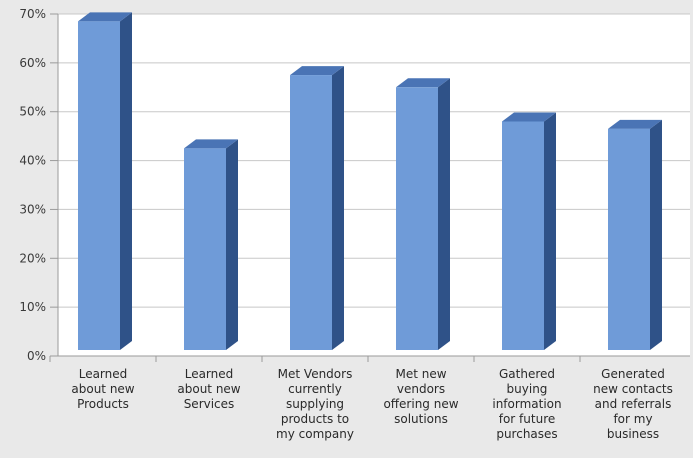 The image size is (693, 458). What do you see at coordinates (36, 356) in the screenshot?
I see `y-tick-label: 0%` at bounding box center [36, 356].